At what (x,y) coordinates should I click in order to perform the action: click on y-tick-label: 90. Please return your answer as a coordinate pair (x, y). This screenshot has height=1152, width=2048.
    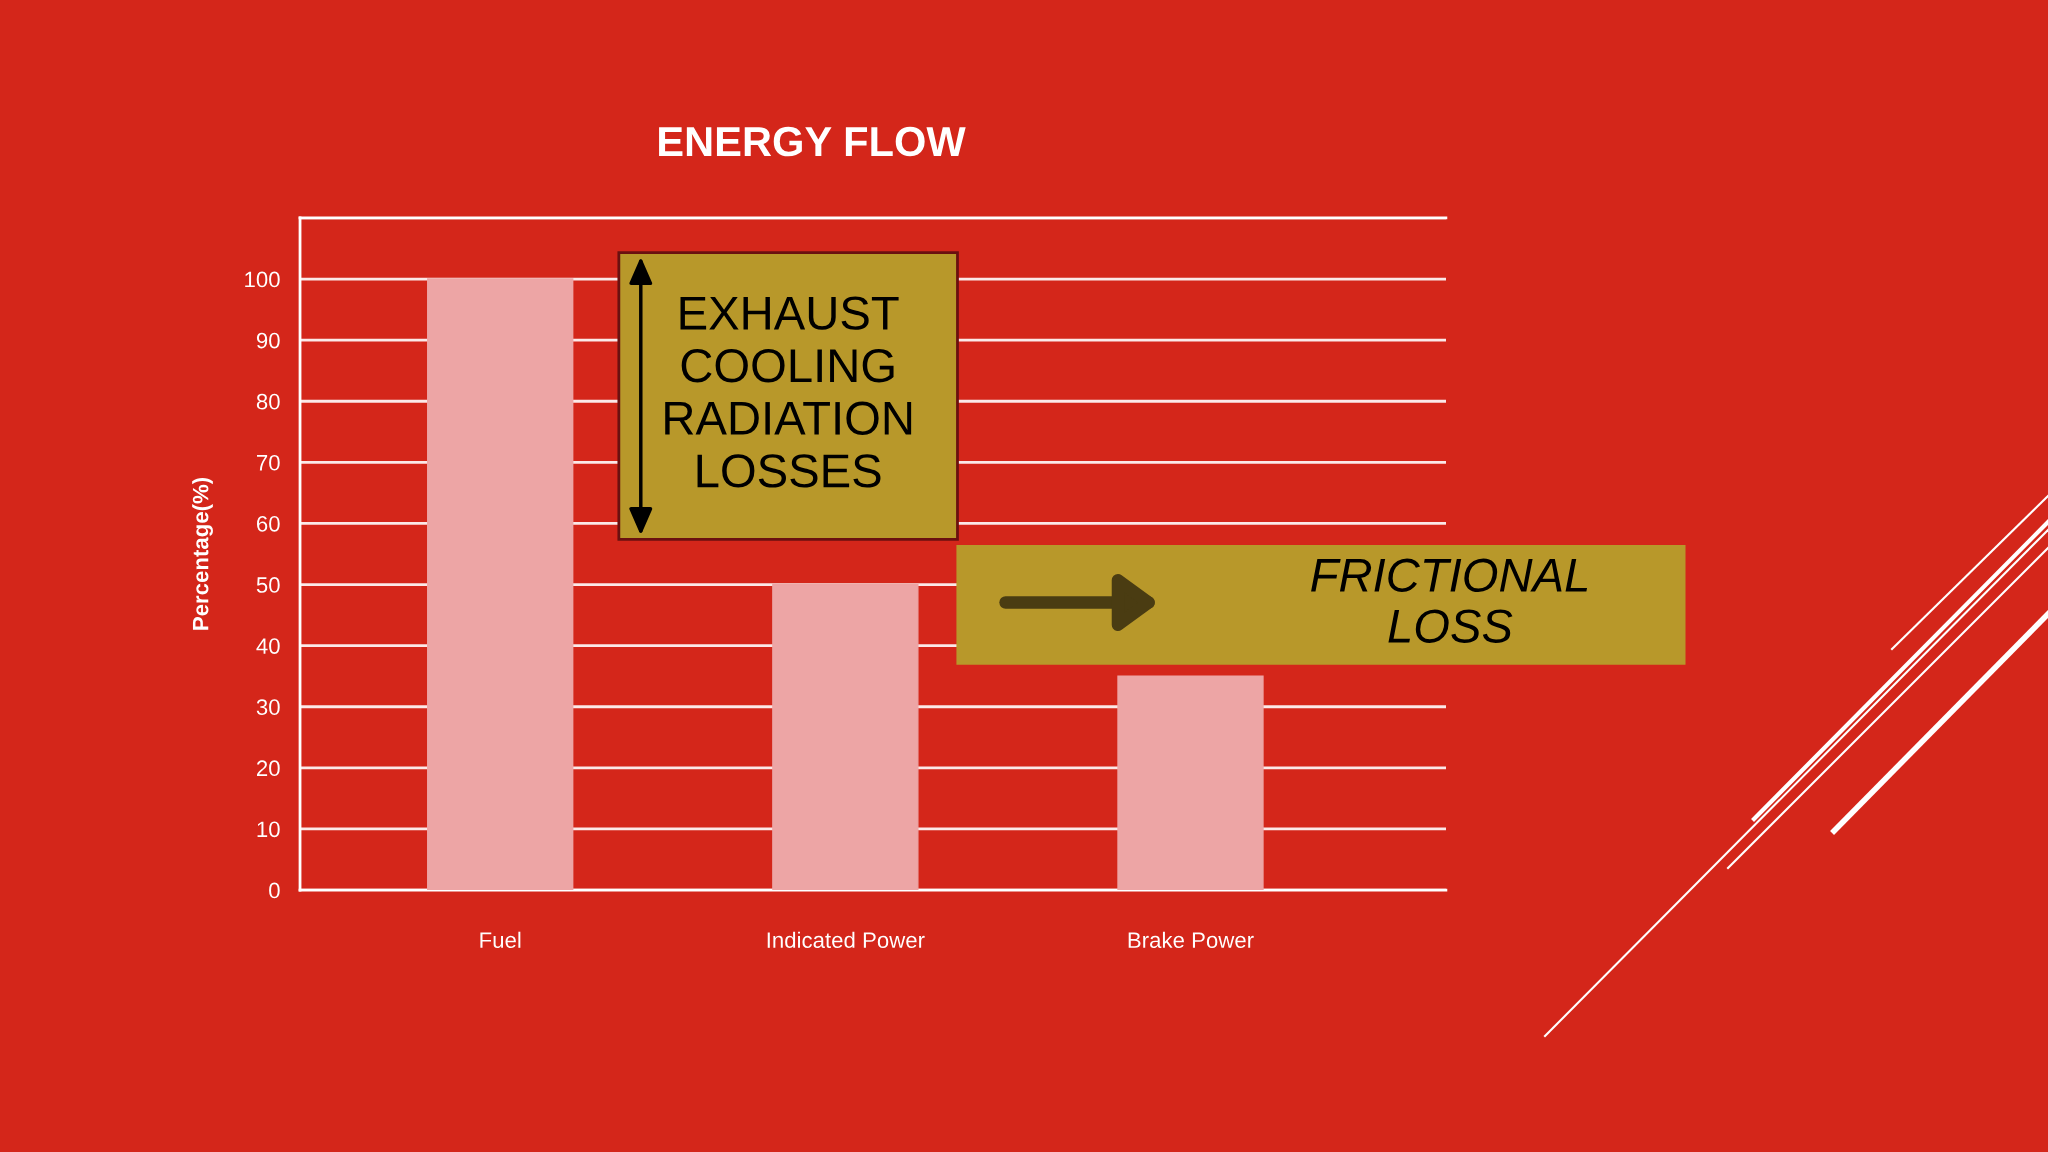
    Looking at the image, I should click on (268, 340).